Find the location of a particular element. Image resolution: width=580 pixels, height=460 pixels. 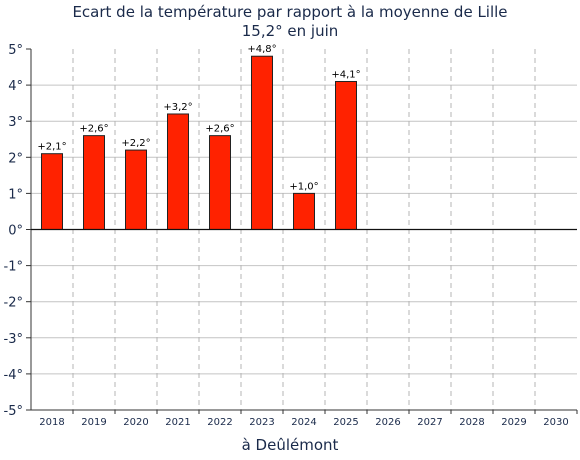

y-tick-label: 0° is located at coordinates (15, 231).